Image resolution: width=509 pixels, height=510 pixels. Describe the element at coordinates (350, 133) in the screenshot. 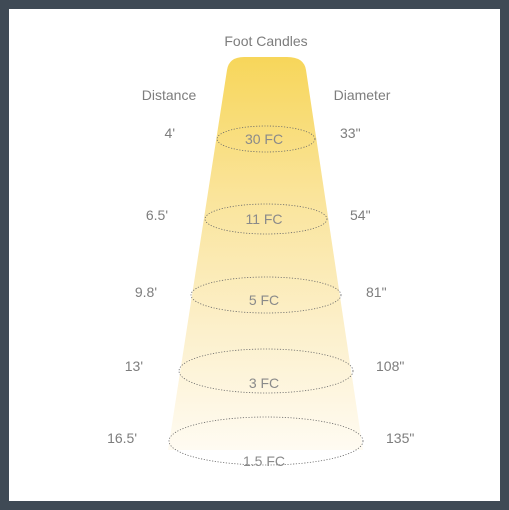

I see `diameter-value-1: 33"` at that location.